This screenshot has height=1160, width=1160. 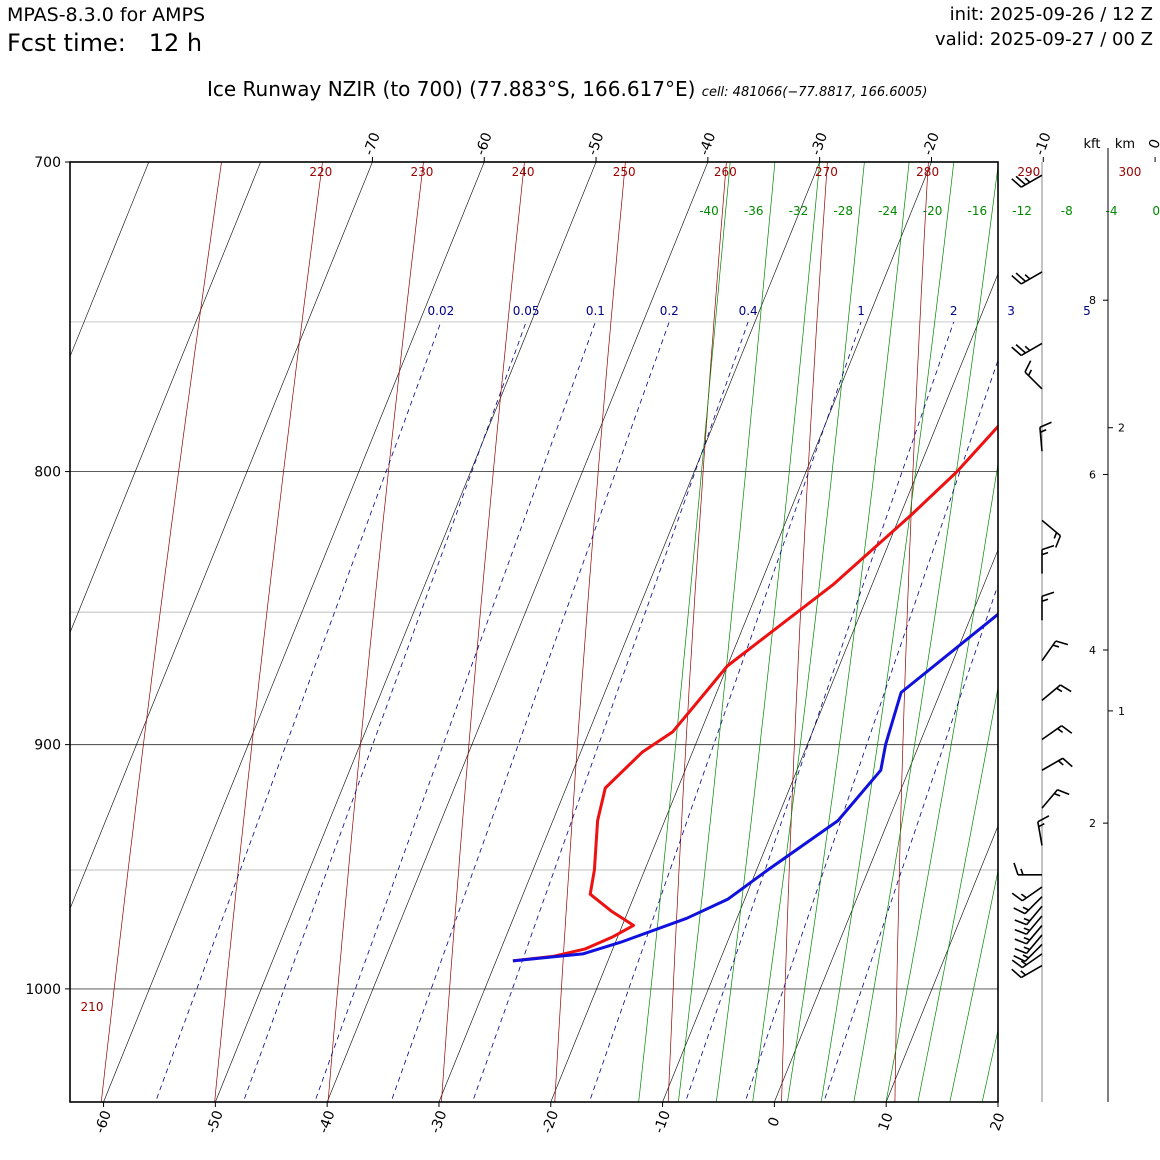 I want to click on temperature-tick-label-bottom: -40, so click(x=327, y=1122).